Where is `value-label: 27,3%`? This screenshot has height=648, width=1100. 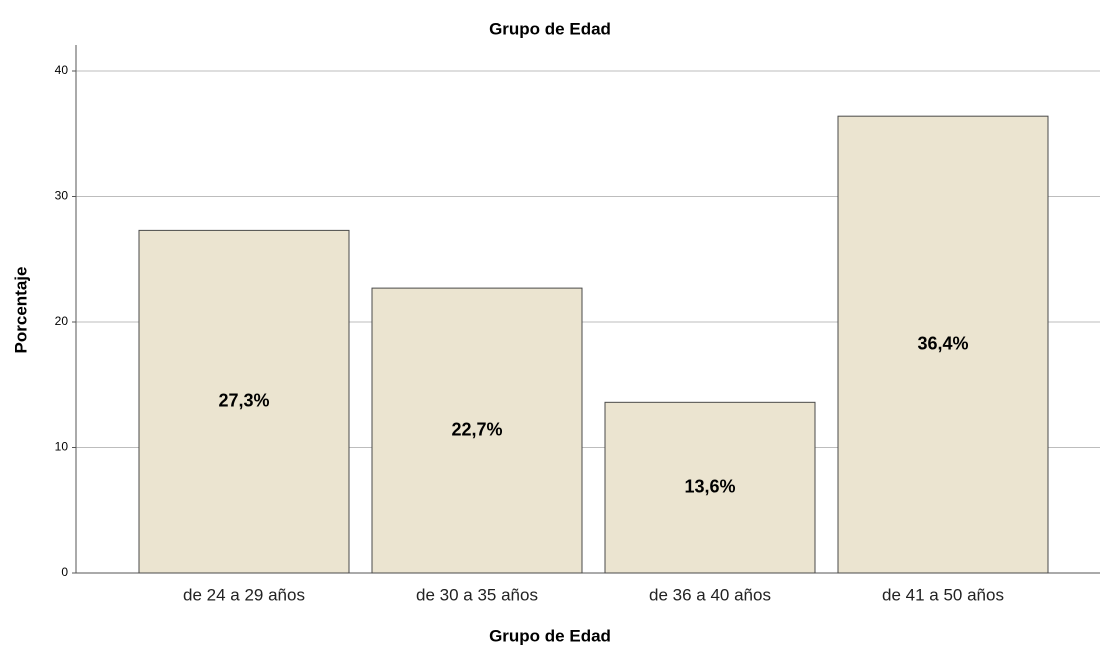 value-label: 27,3% is located at coordinates (243, 400).